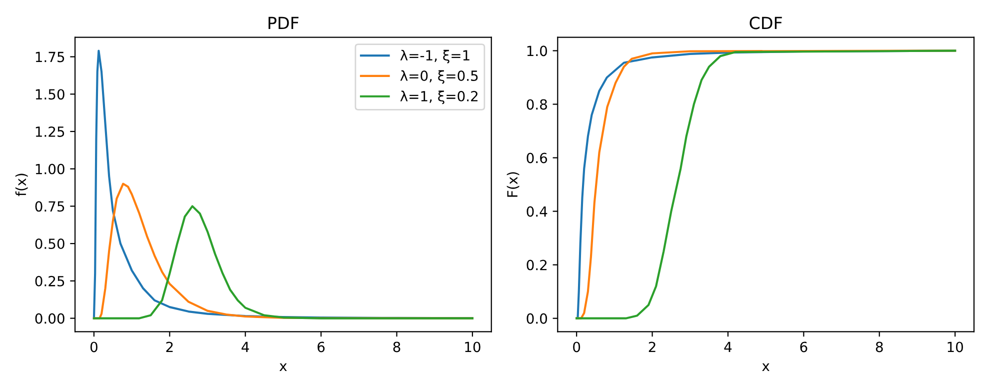  What do you see at coordinates (536, 265) in the screenshot?
I see `y-tick-label: 0.2` at bounding box center [536, 265].